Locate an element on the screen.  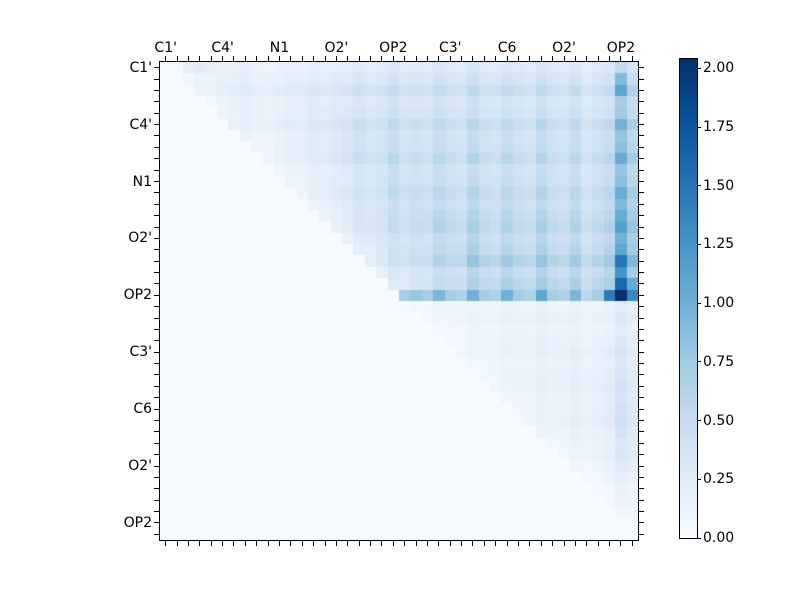
colorbar-tick-label: 2.00 is located at coordinates (719, 68).